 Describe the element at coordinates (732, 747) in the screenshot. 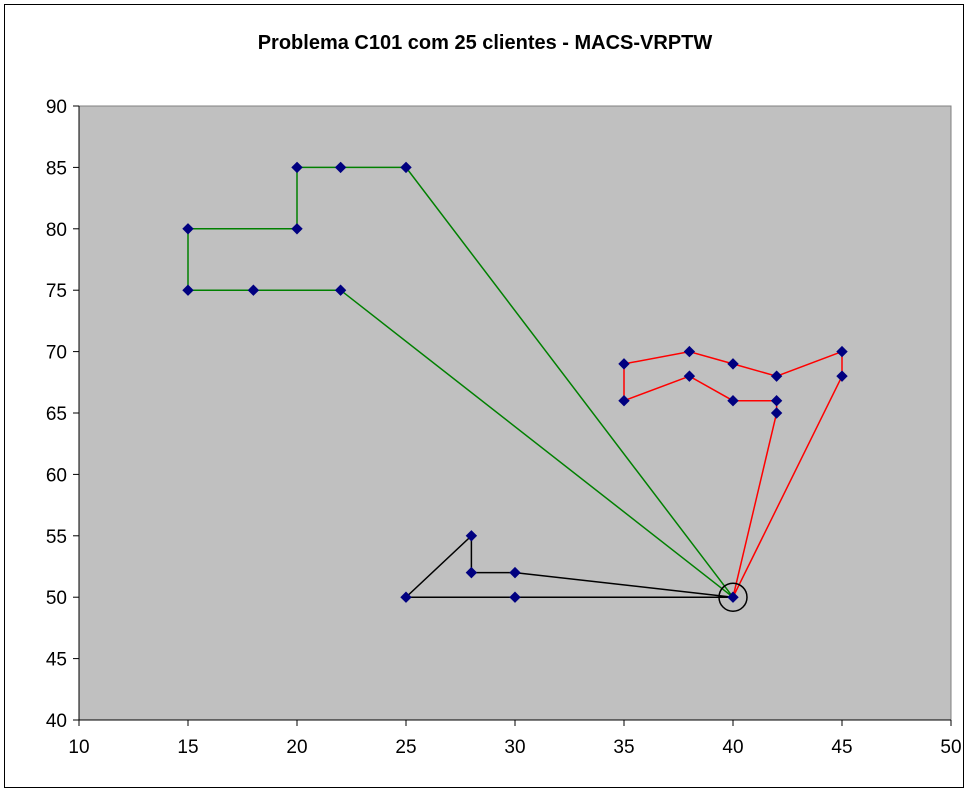

I see `x-tick-label: 40` at that location.